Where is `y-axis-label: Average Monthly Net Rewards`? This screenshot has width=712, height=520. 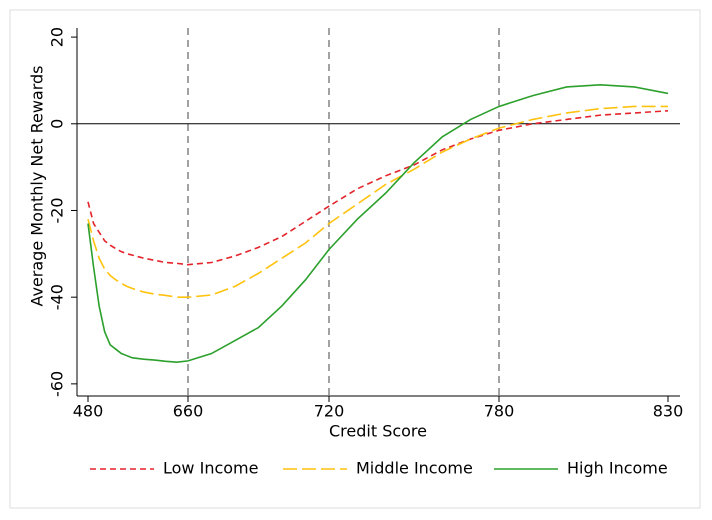 y-axis-label: Average Monthly Net Rewards is located at coordinates (37, 185).